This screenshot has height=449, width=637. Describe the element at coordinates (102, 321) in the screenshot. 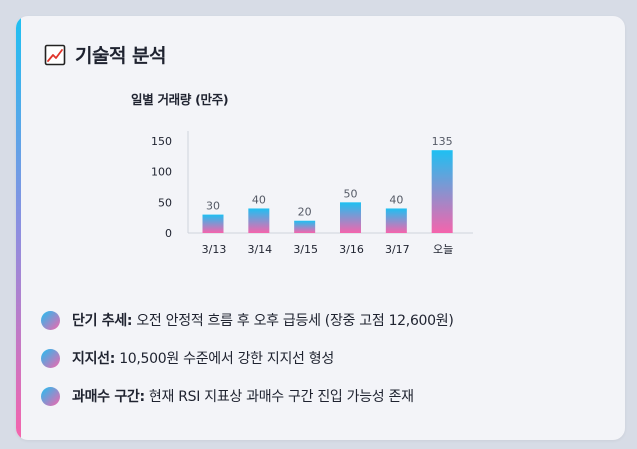

I see `note-label: 단기 추세:` at that location.